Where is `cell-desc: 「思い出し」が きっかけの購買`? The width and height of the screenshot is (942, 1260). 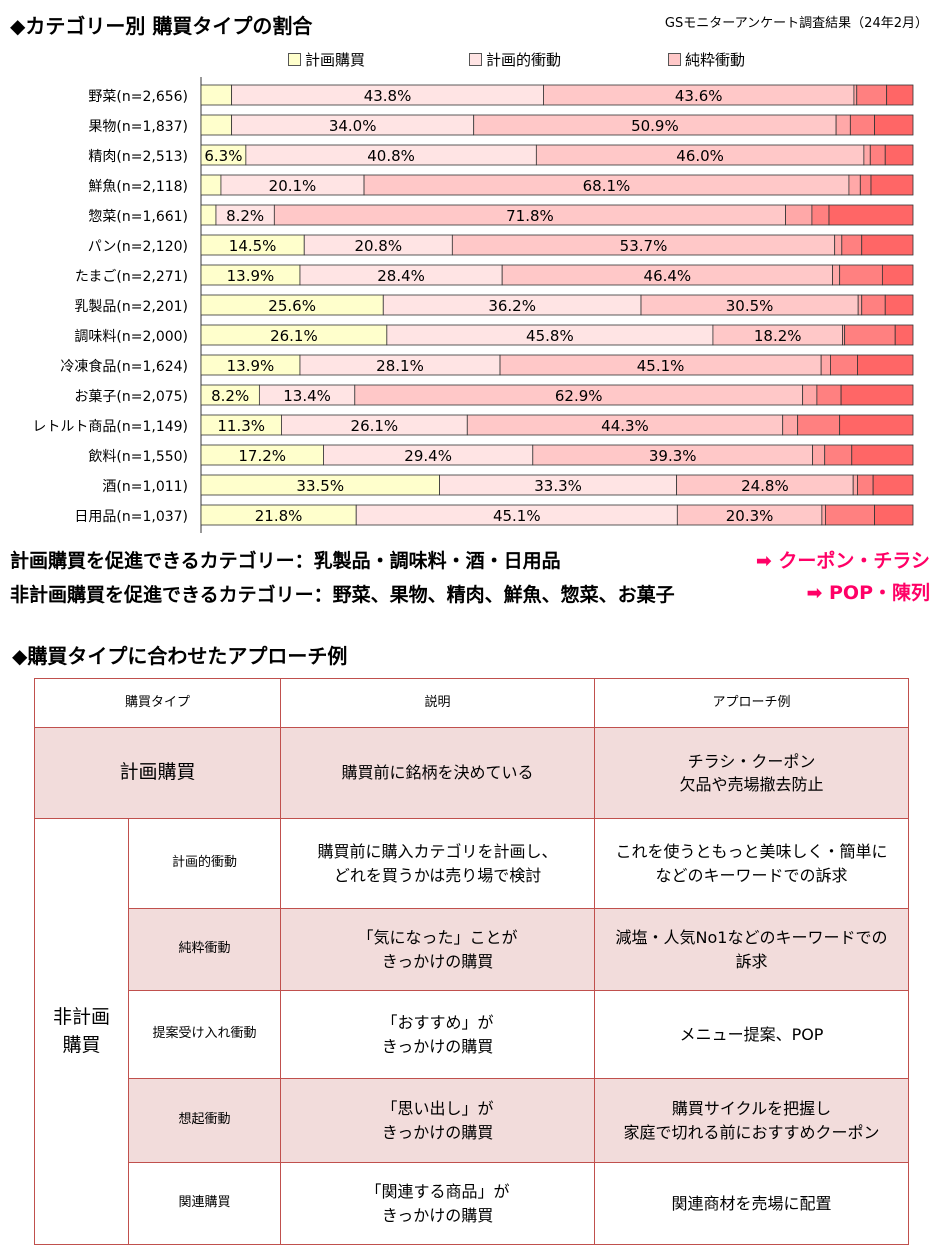
cell-desc: 「思い出し」が きっかけの購買 is located at coordinates (438, 1120).